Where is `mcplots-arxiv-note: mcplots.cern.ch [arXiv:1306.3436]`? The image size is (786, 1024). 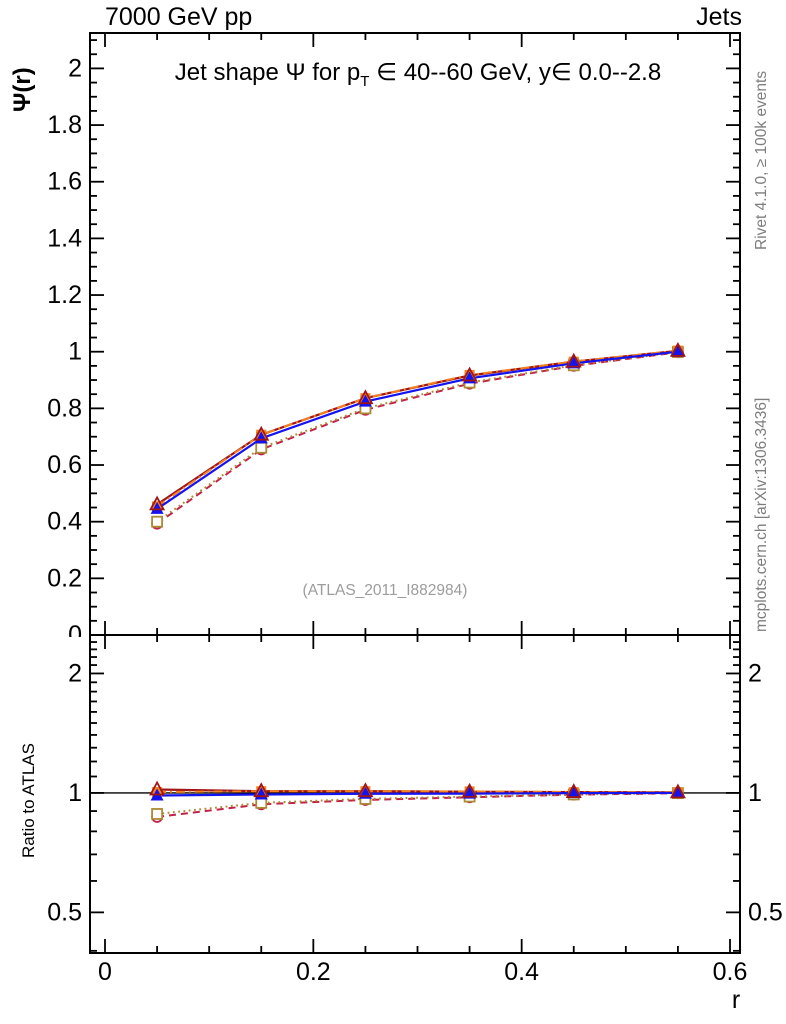 mcplots-arxiv-note: mcplots.cern.ch [arXiv:1306.3436] is located at coordinates (761, 515).